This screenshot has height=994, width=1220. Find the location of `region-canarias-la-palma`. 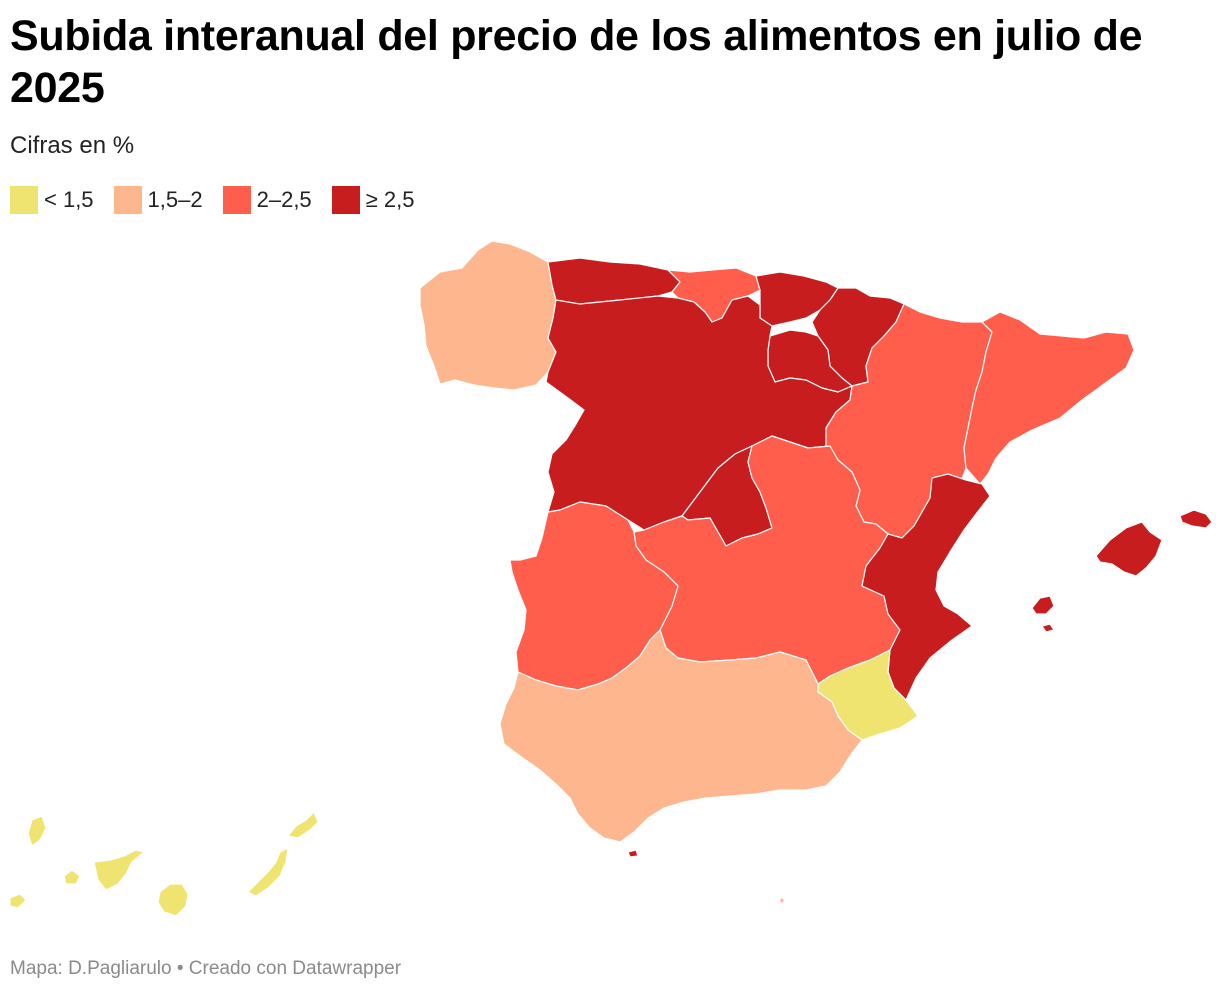

region-canarias-la-palma is located at coordinates (37, 831).